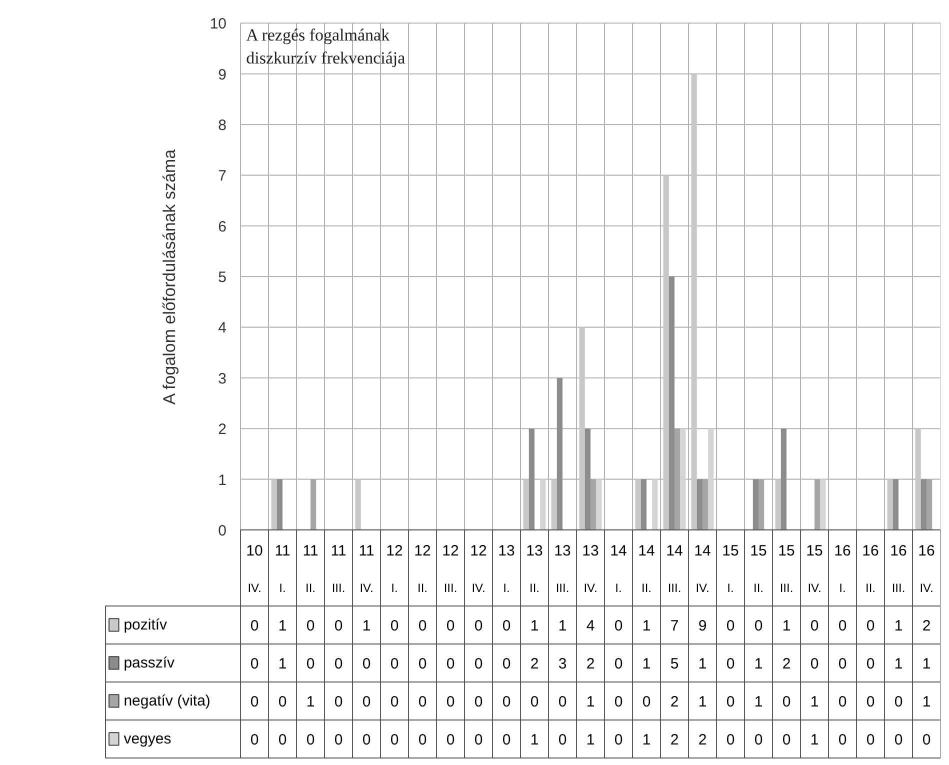 This screenshot has width=949, height=765. I want to click on category-label: 14 IV., so click(702, 569).